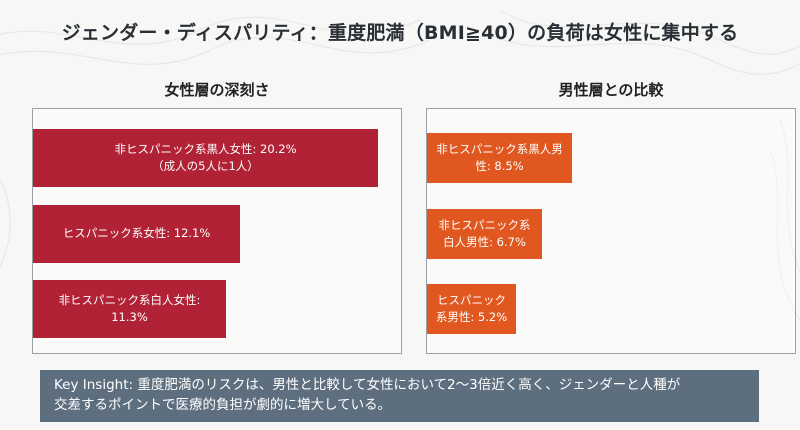  What do you see at coordinates (611, 90) in the screenshot?
I see `men-panel-title: 男性層との比較` at bounding box center [611, 90].